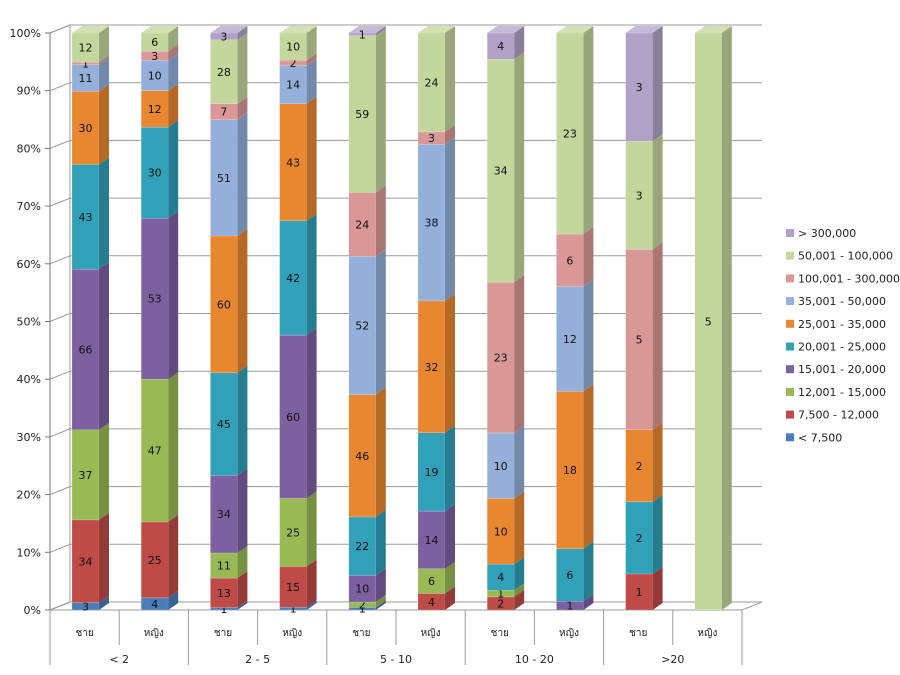 The width and height of the screenshot is (900, 675). Describe the element at coordinates (500, 46) in the screenshot. I see `data-label: 4` at that location.